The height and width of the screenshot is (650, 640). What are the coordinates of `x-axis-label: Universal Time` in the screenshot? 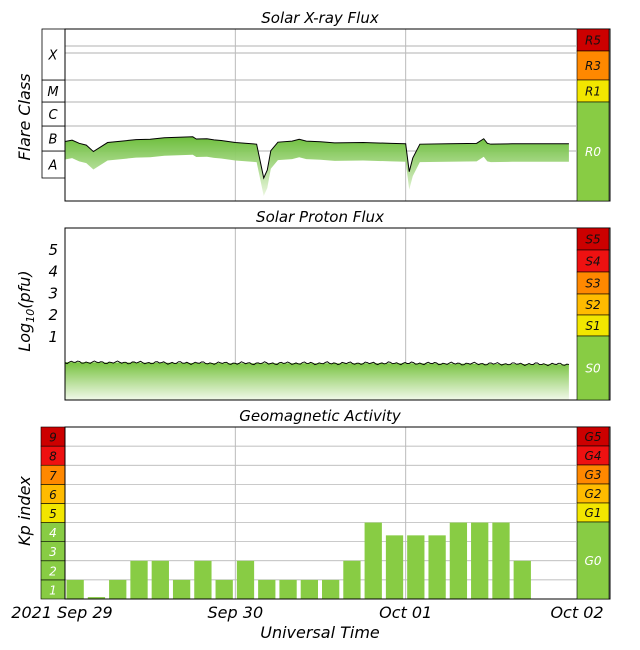 It's located at (320, 632).